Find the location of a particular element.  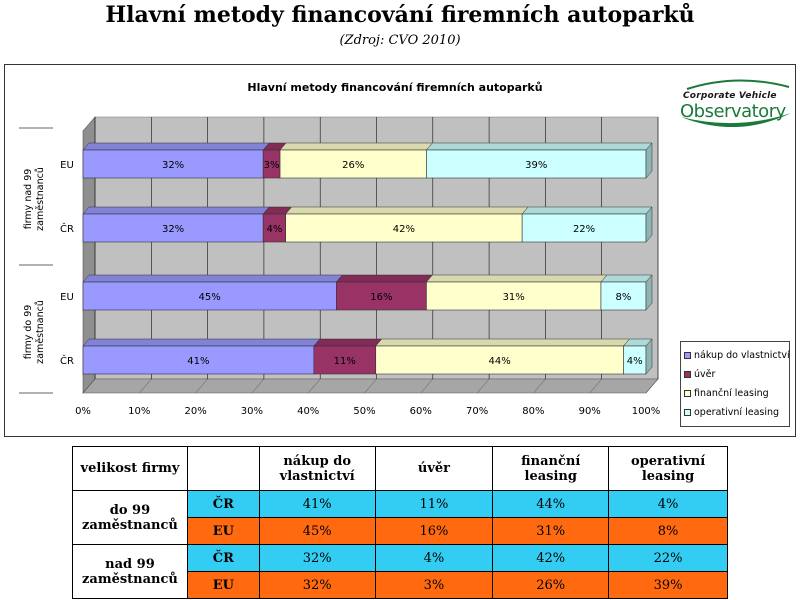

header-purchase: nákup do vlastnictví is located at coordinates (317, 468).